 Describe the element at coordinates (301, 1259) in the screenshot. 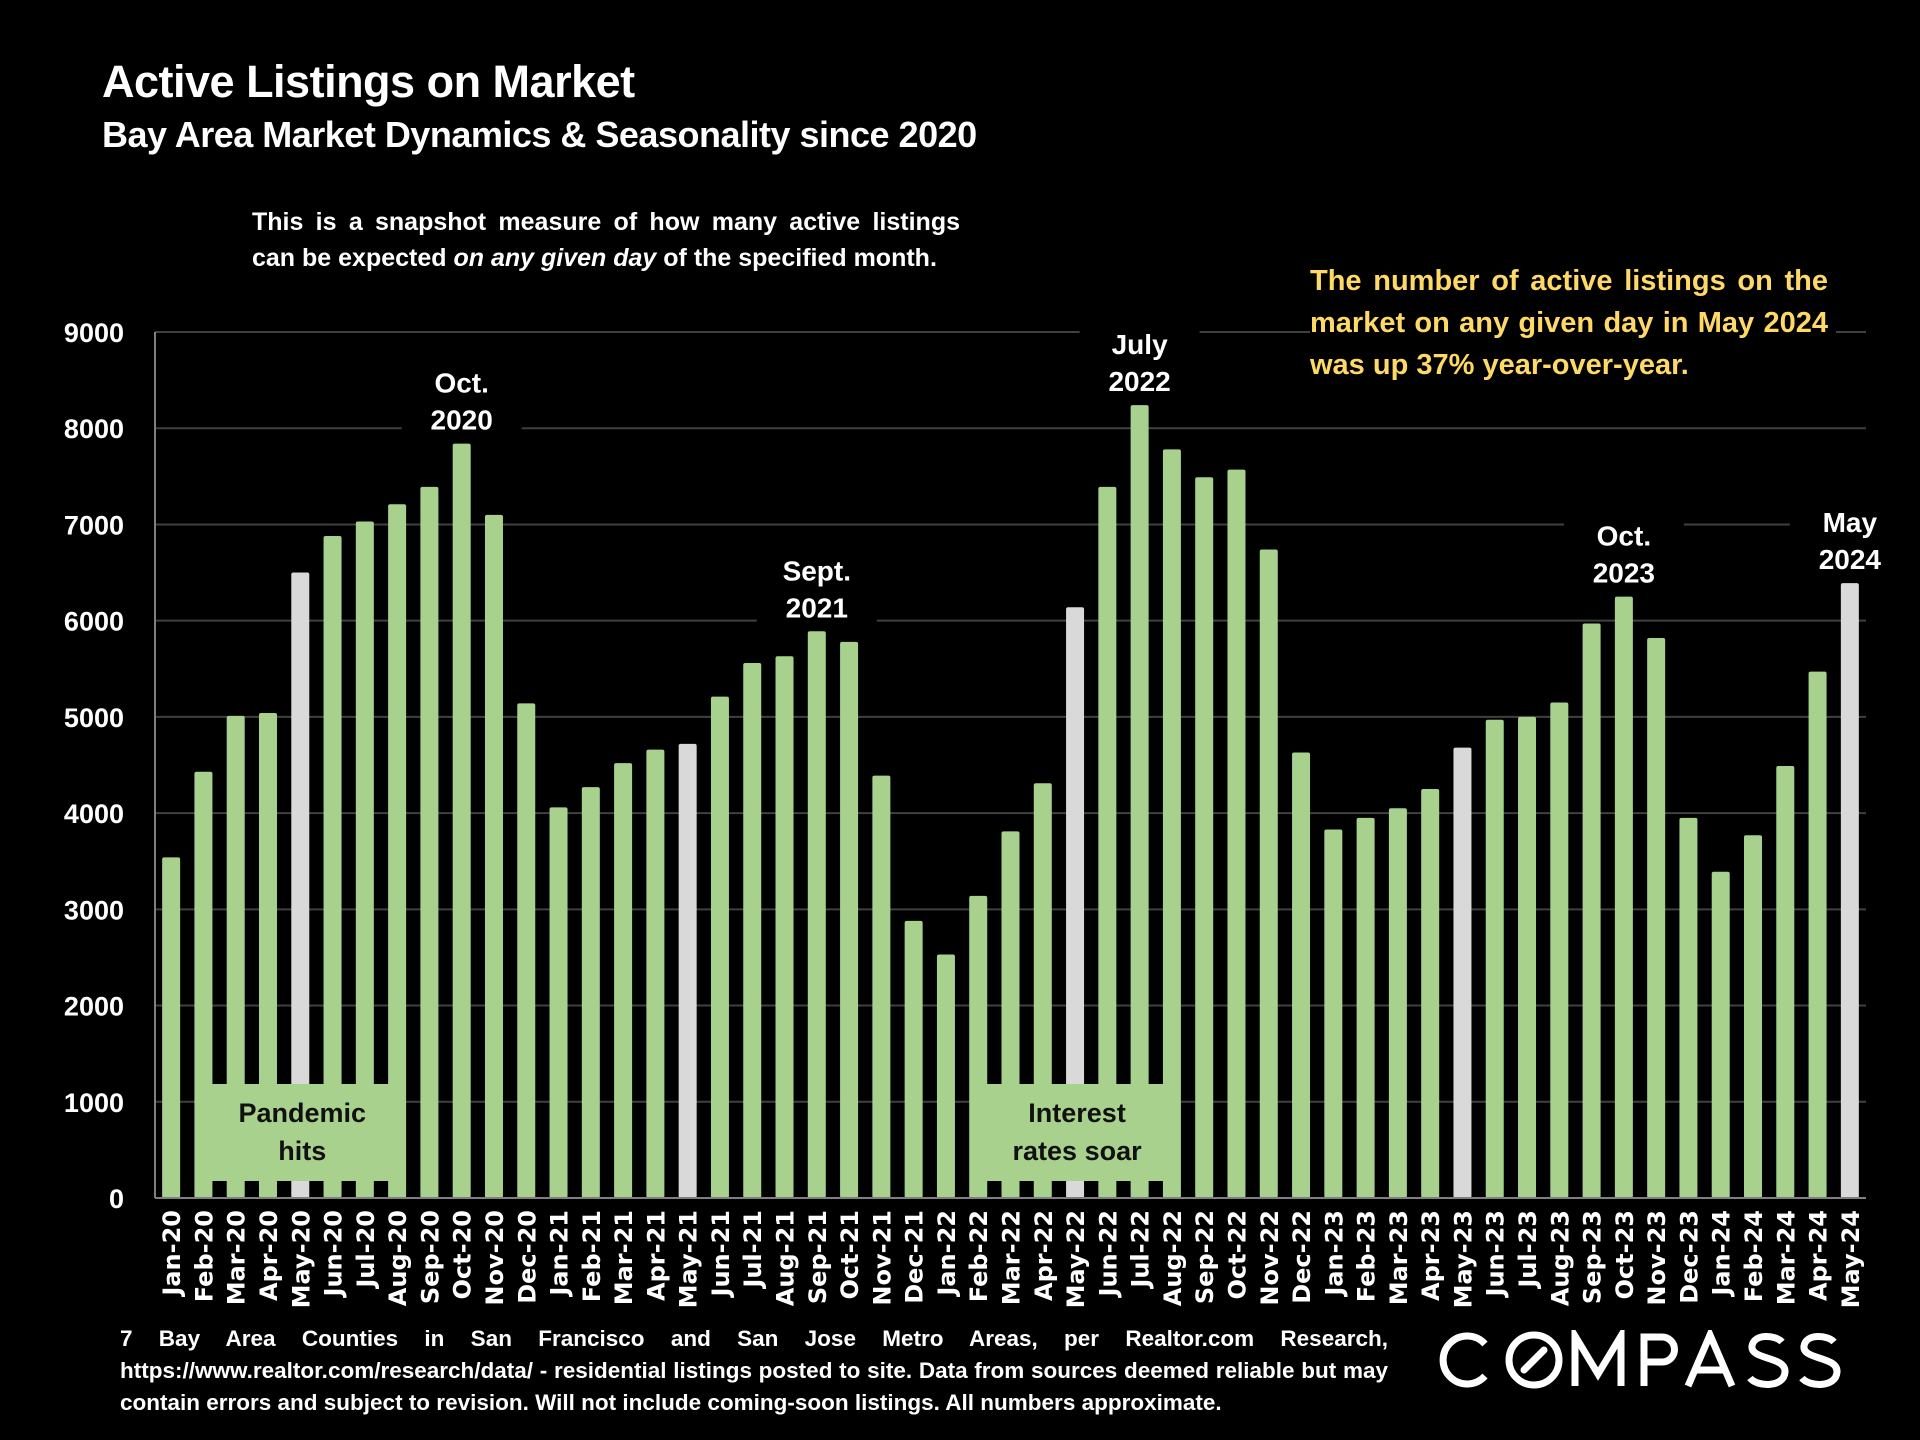

I see `x-tick-label: May-20` at that location.